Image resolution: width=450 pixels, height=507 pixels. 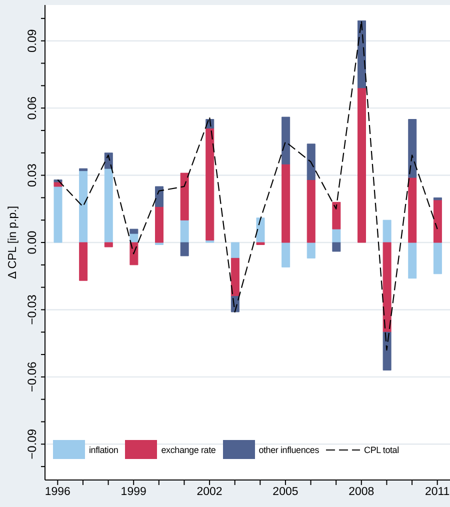 I want to click on y-tick-label: 0.00, so click(x=32, y=242).